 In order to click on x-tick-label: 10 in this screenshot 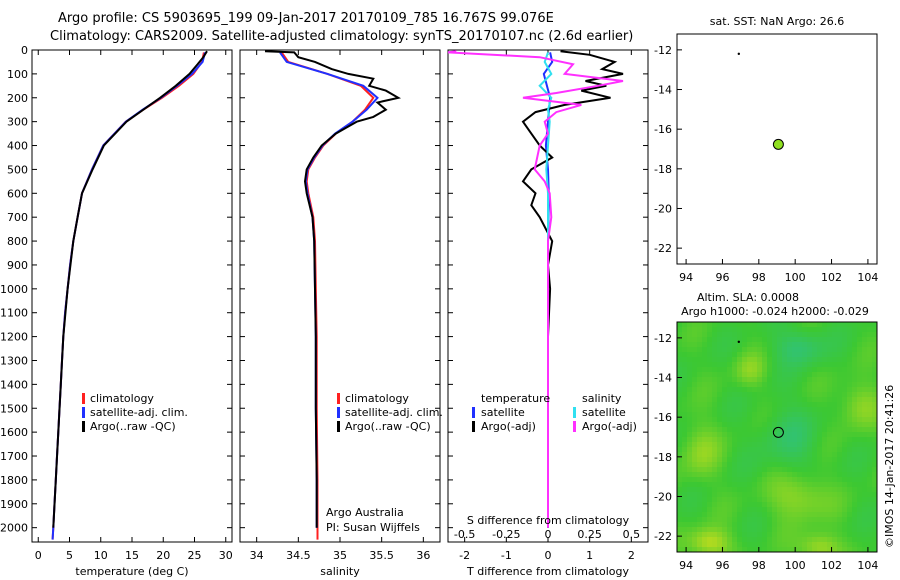, I will do `click(101, 555)`.